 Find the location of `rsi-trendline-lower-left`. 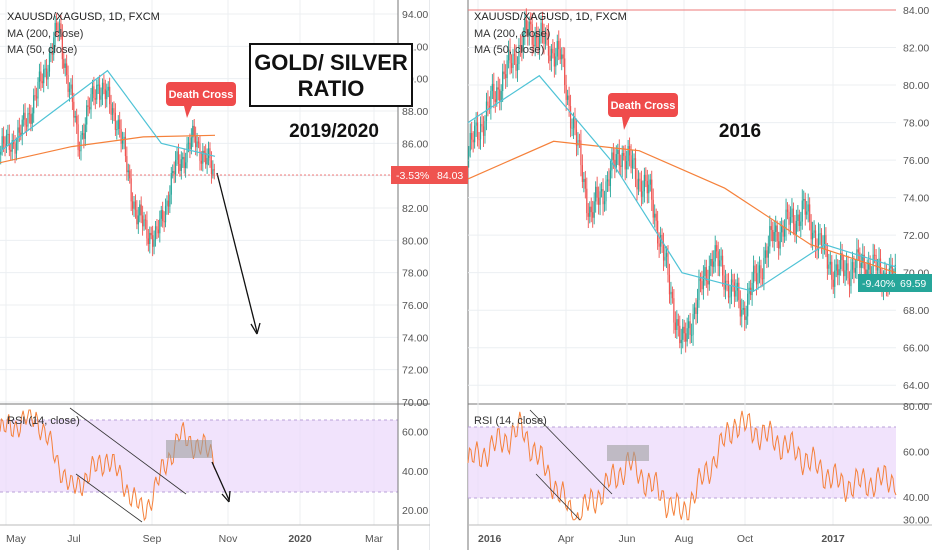

rsi-trendline-lower-left is located at coordinates (109, 498).